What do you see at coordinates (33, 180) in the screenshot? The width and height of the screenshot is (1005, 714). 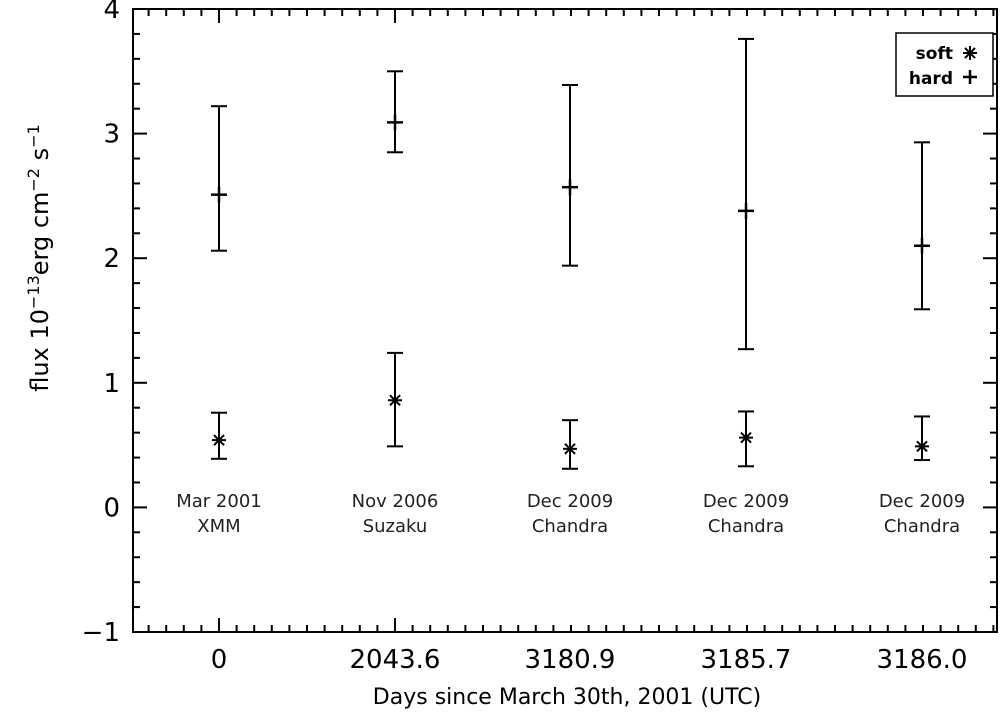 I see `y-title-exp2: −2` at bounding box center [33, 180].